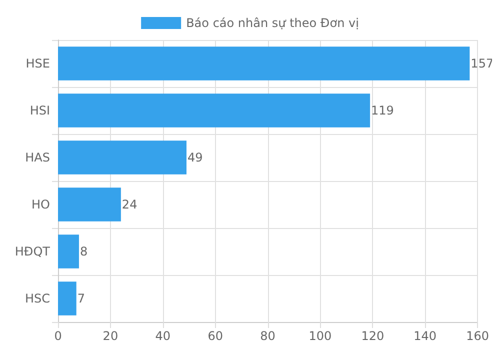 The height and width of the screenshot is (360, 500). I want to click on x-tick-label: 40, so click(163, 336).